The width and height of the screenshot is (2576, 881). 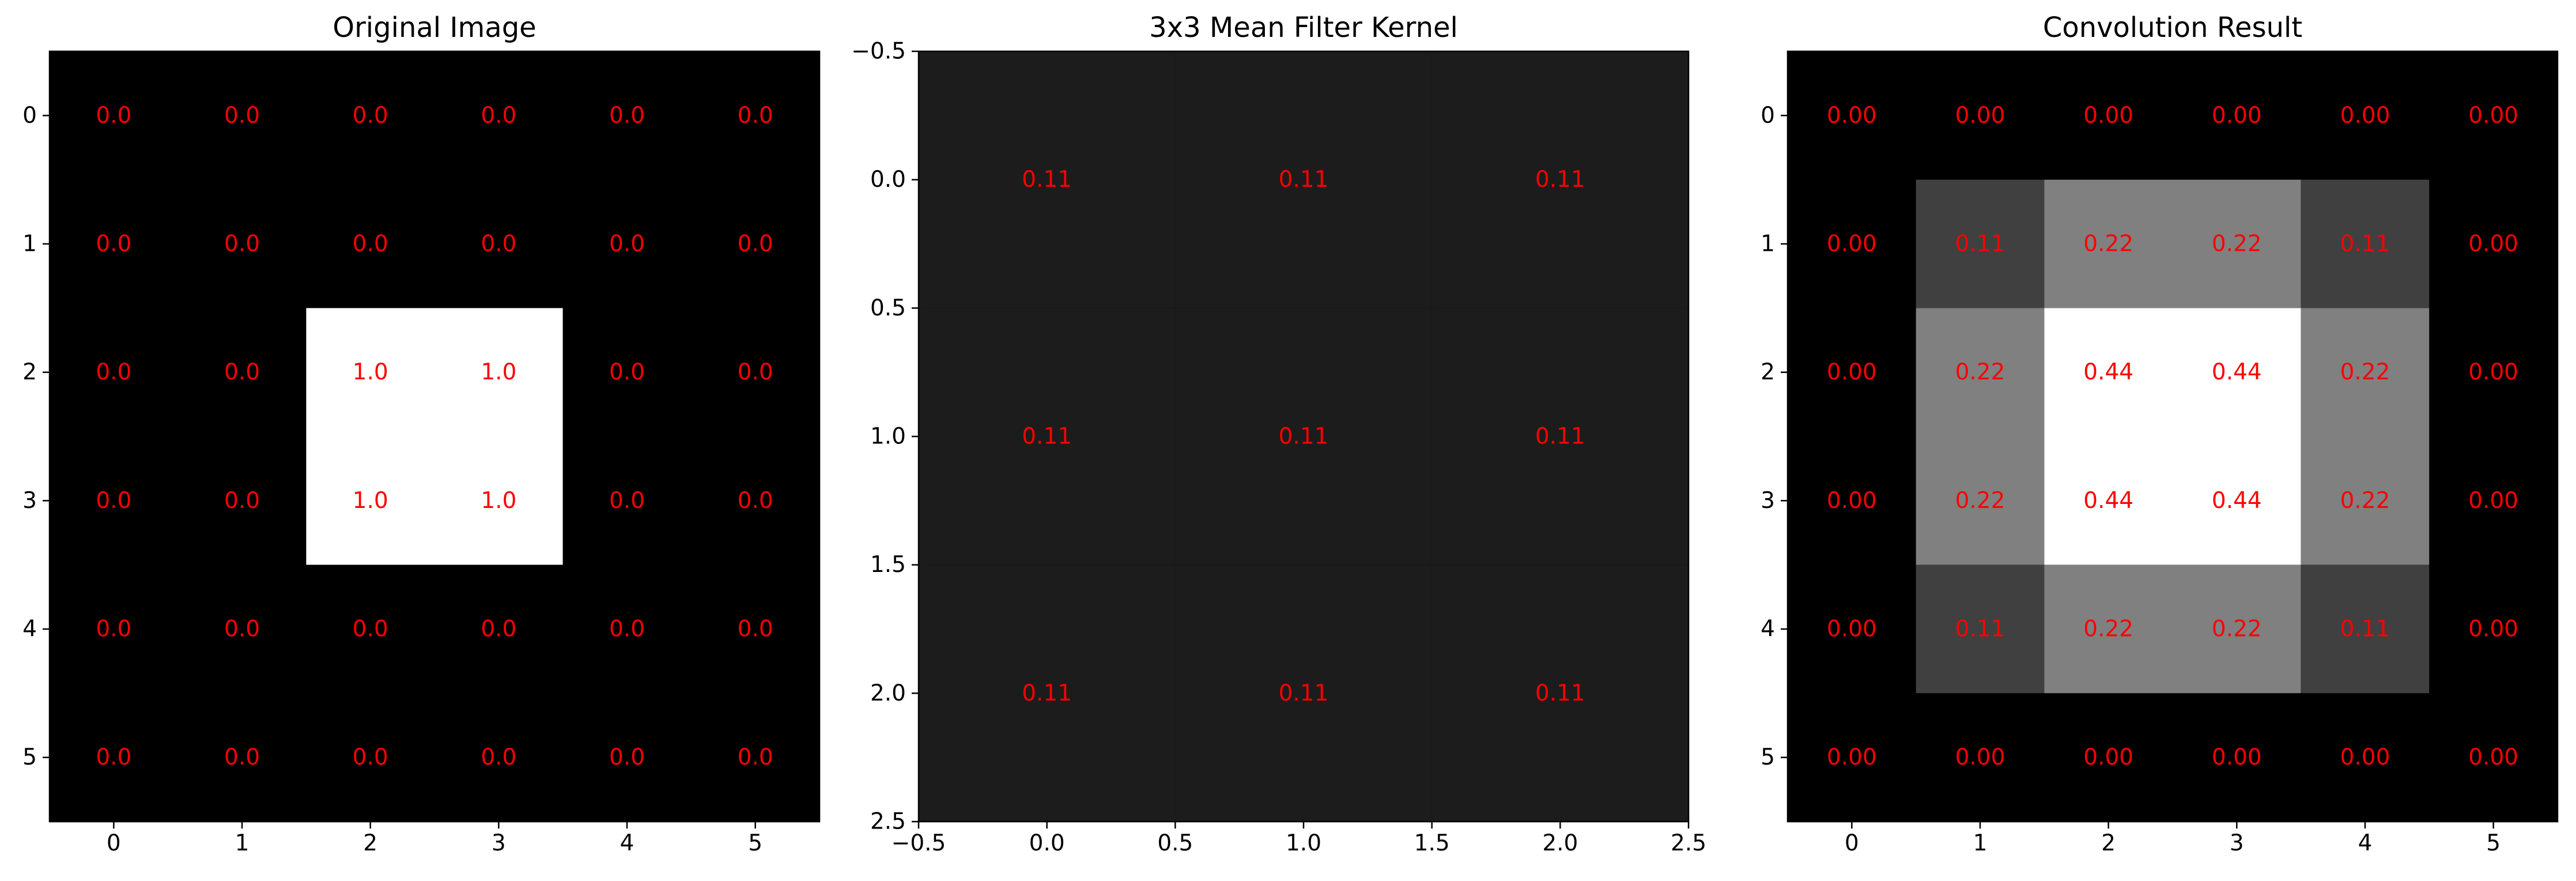 I want to click on x-tick-label: 5, so click(x=755, y=843).